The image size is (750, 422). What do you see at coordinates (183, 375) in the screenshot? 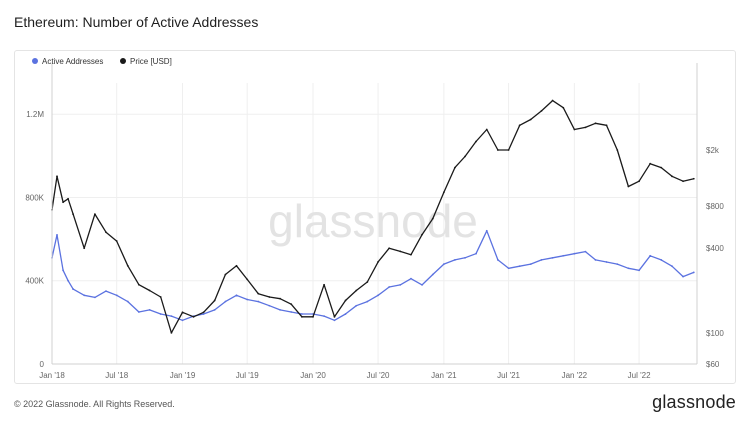
I see `x-tick-label: Jan '19` at bounding box center [183, 375].